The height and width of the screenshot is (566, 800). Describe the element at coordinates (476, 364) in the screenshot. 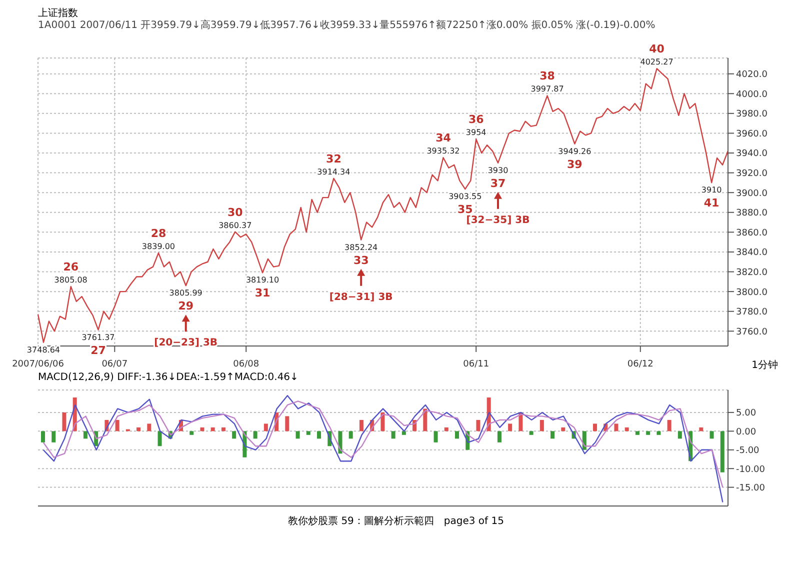

I see `x-tick-label: 06/11` at that location.